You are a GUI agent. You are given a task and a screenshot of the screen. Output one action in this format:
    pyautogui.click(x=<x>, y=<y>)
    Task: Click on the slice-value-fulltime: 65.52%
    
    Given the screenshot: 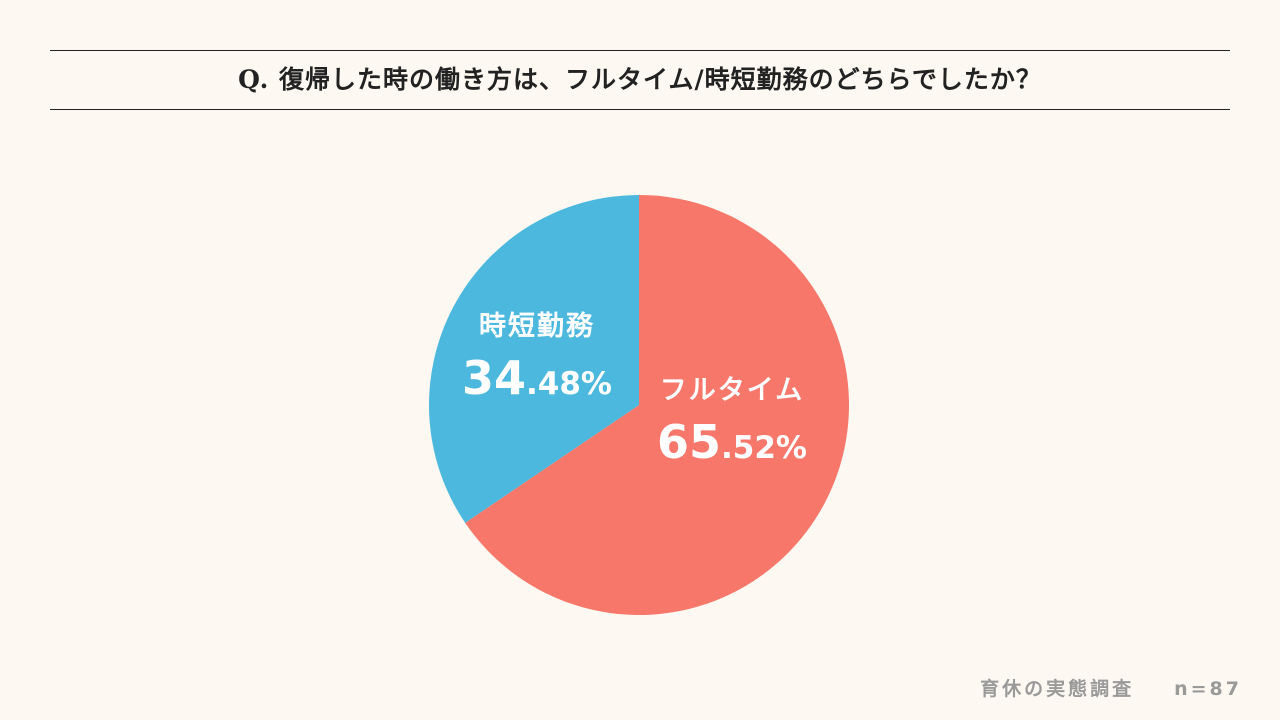 What is the action you would take?
    pyautogui.click(x=732, y=442)
    